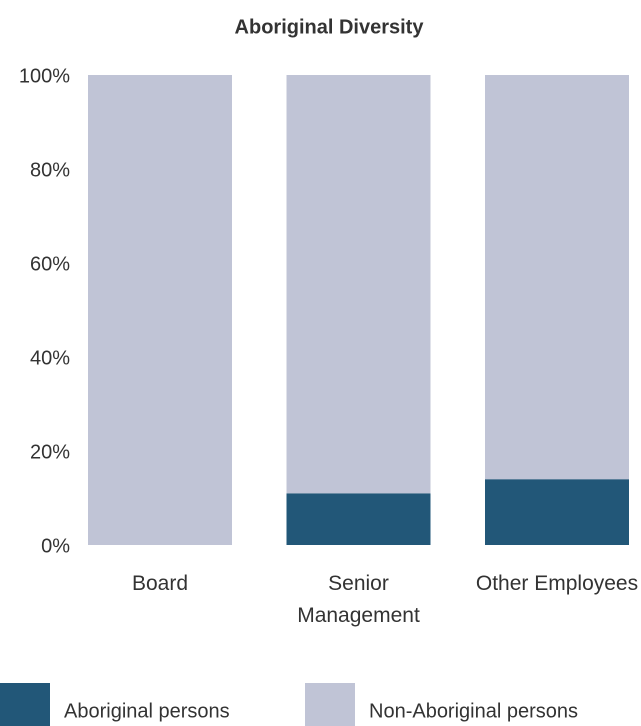 The width and height of the screenshot is (641, 726). What do you see at coordinates (50, 358) in the screenshot?
I see `y-tick-label: 40%` at bounding box center [50, 358].